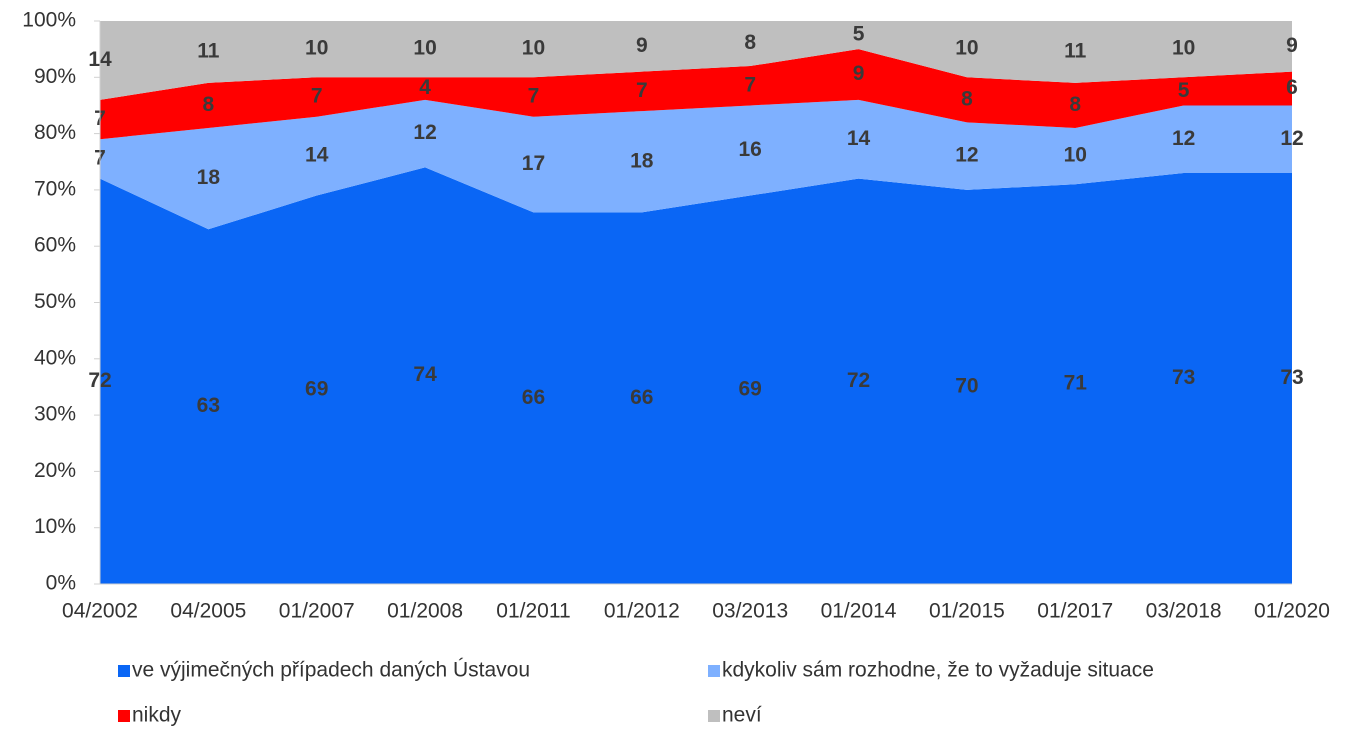  Describe the element at coordinates (55, 245) in the screenshot. I see `y-tick-label: 60%` at that location.